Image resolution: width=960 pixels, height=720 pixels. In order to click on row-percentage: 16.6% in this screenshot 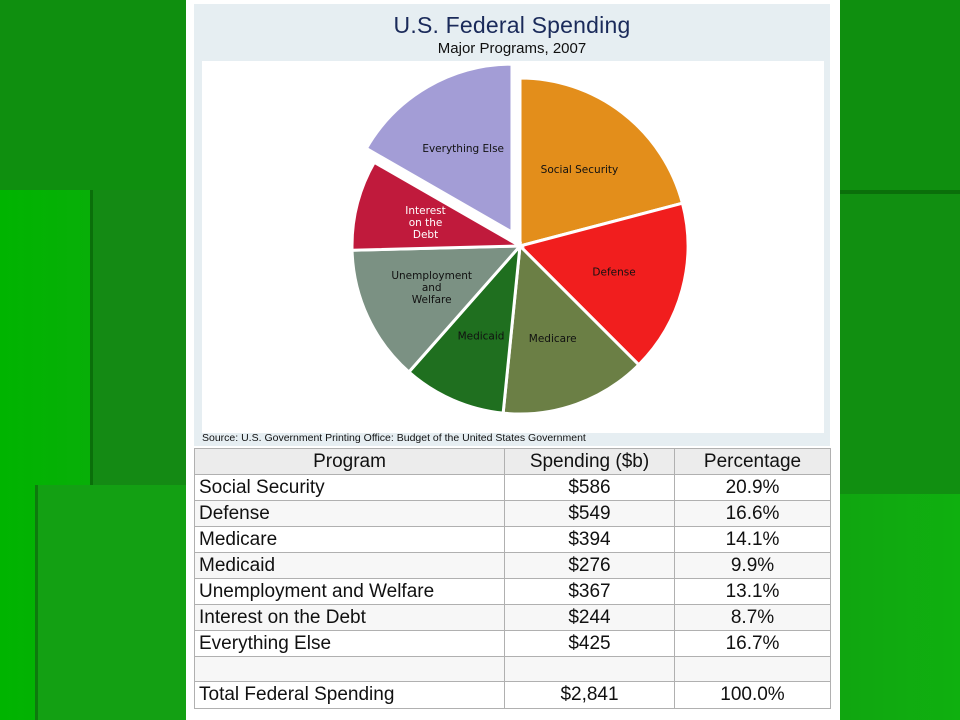, I will do `click(752, 513)`.